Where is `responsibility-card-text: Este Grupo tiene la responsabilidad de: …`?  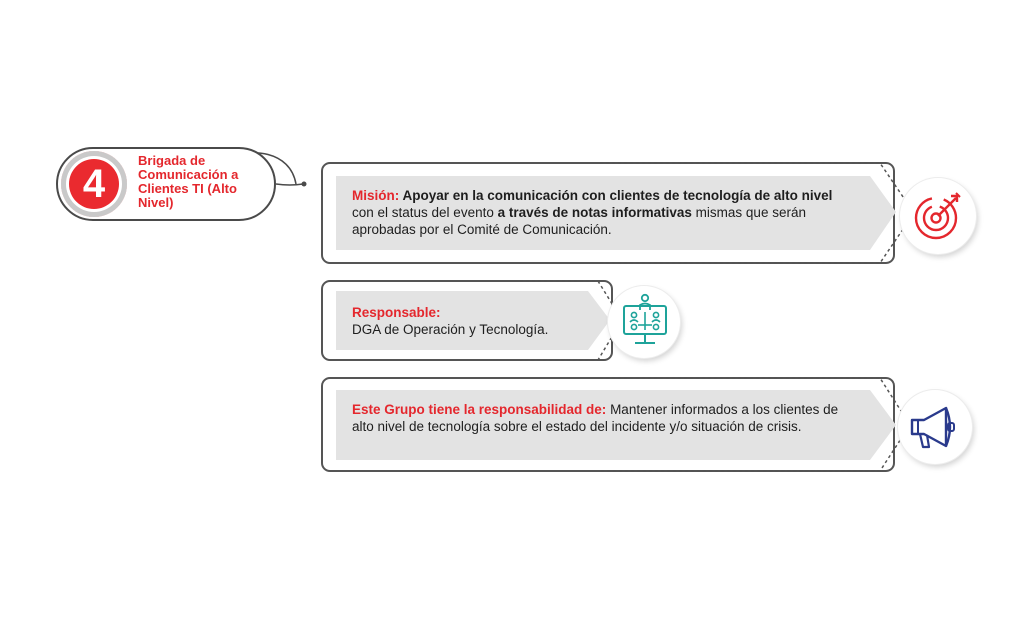
responsibility-card-text: Este Grupo tiene la responsabilidad de: … is located at coordinates (602, 418).